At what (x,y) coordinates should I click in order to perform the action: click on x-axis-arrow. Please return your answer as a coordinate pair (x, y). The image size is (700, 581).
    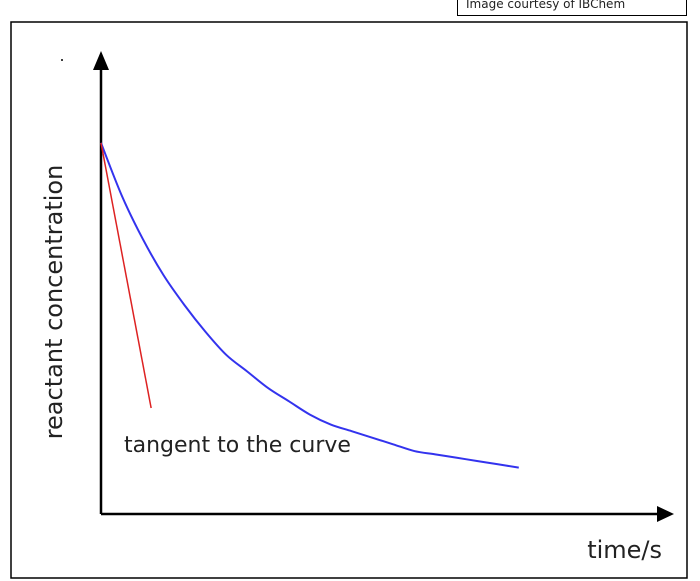
    Looking at the image, I should click on (665, 514).